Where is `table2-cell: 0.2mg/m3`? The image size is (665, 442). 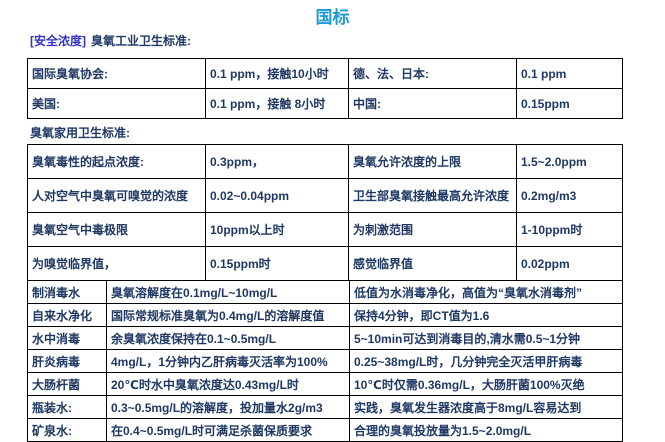
table2-cell: 0.2mg/m3 is located at coordinates (569, 195).